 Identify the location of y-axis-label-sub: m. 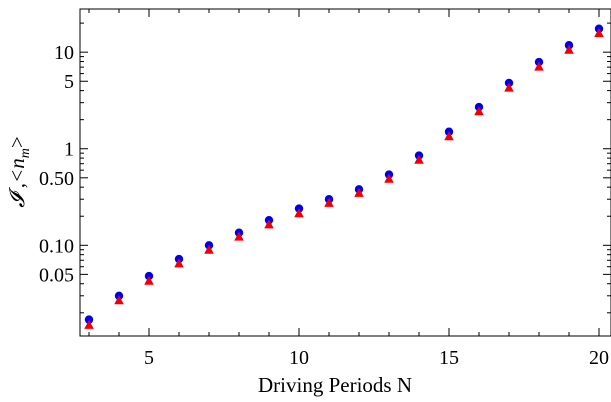
(25, 153).